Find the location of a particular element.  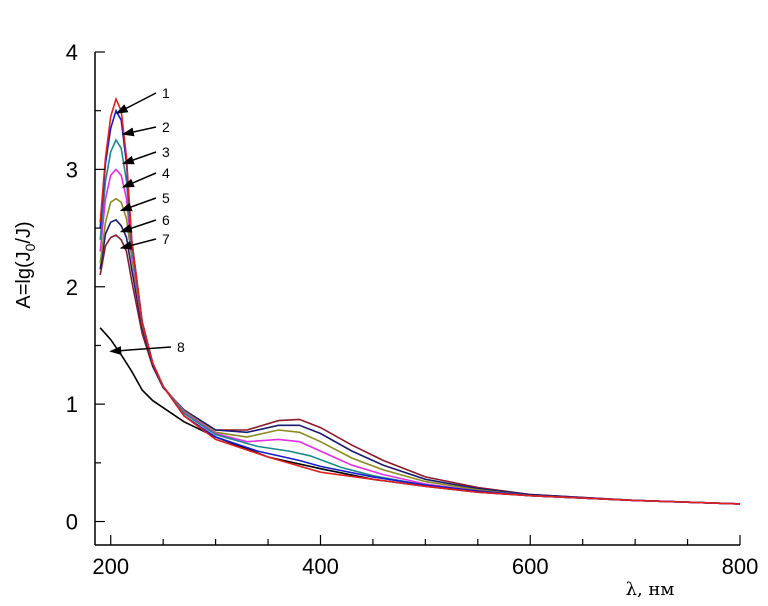

series-3-arrow is located at coordinates (139, 158).